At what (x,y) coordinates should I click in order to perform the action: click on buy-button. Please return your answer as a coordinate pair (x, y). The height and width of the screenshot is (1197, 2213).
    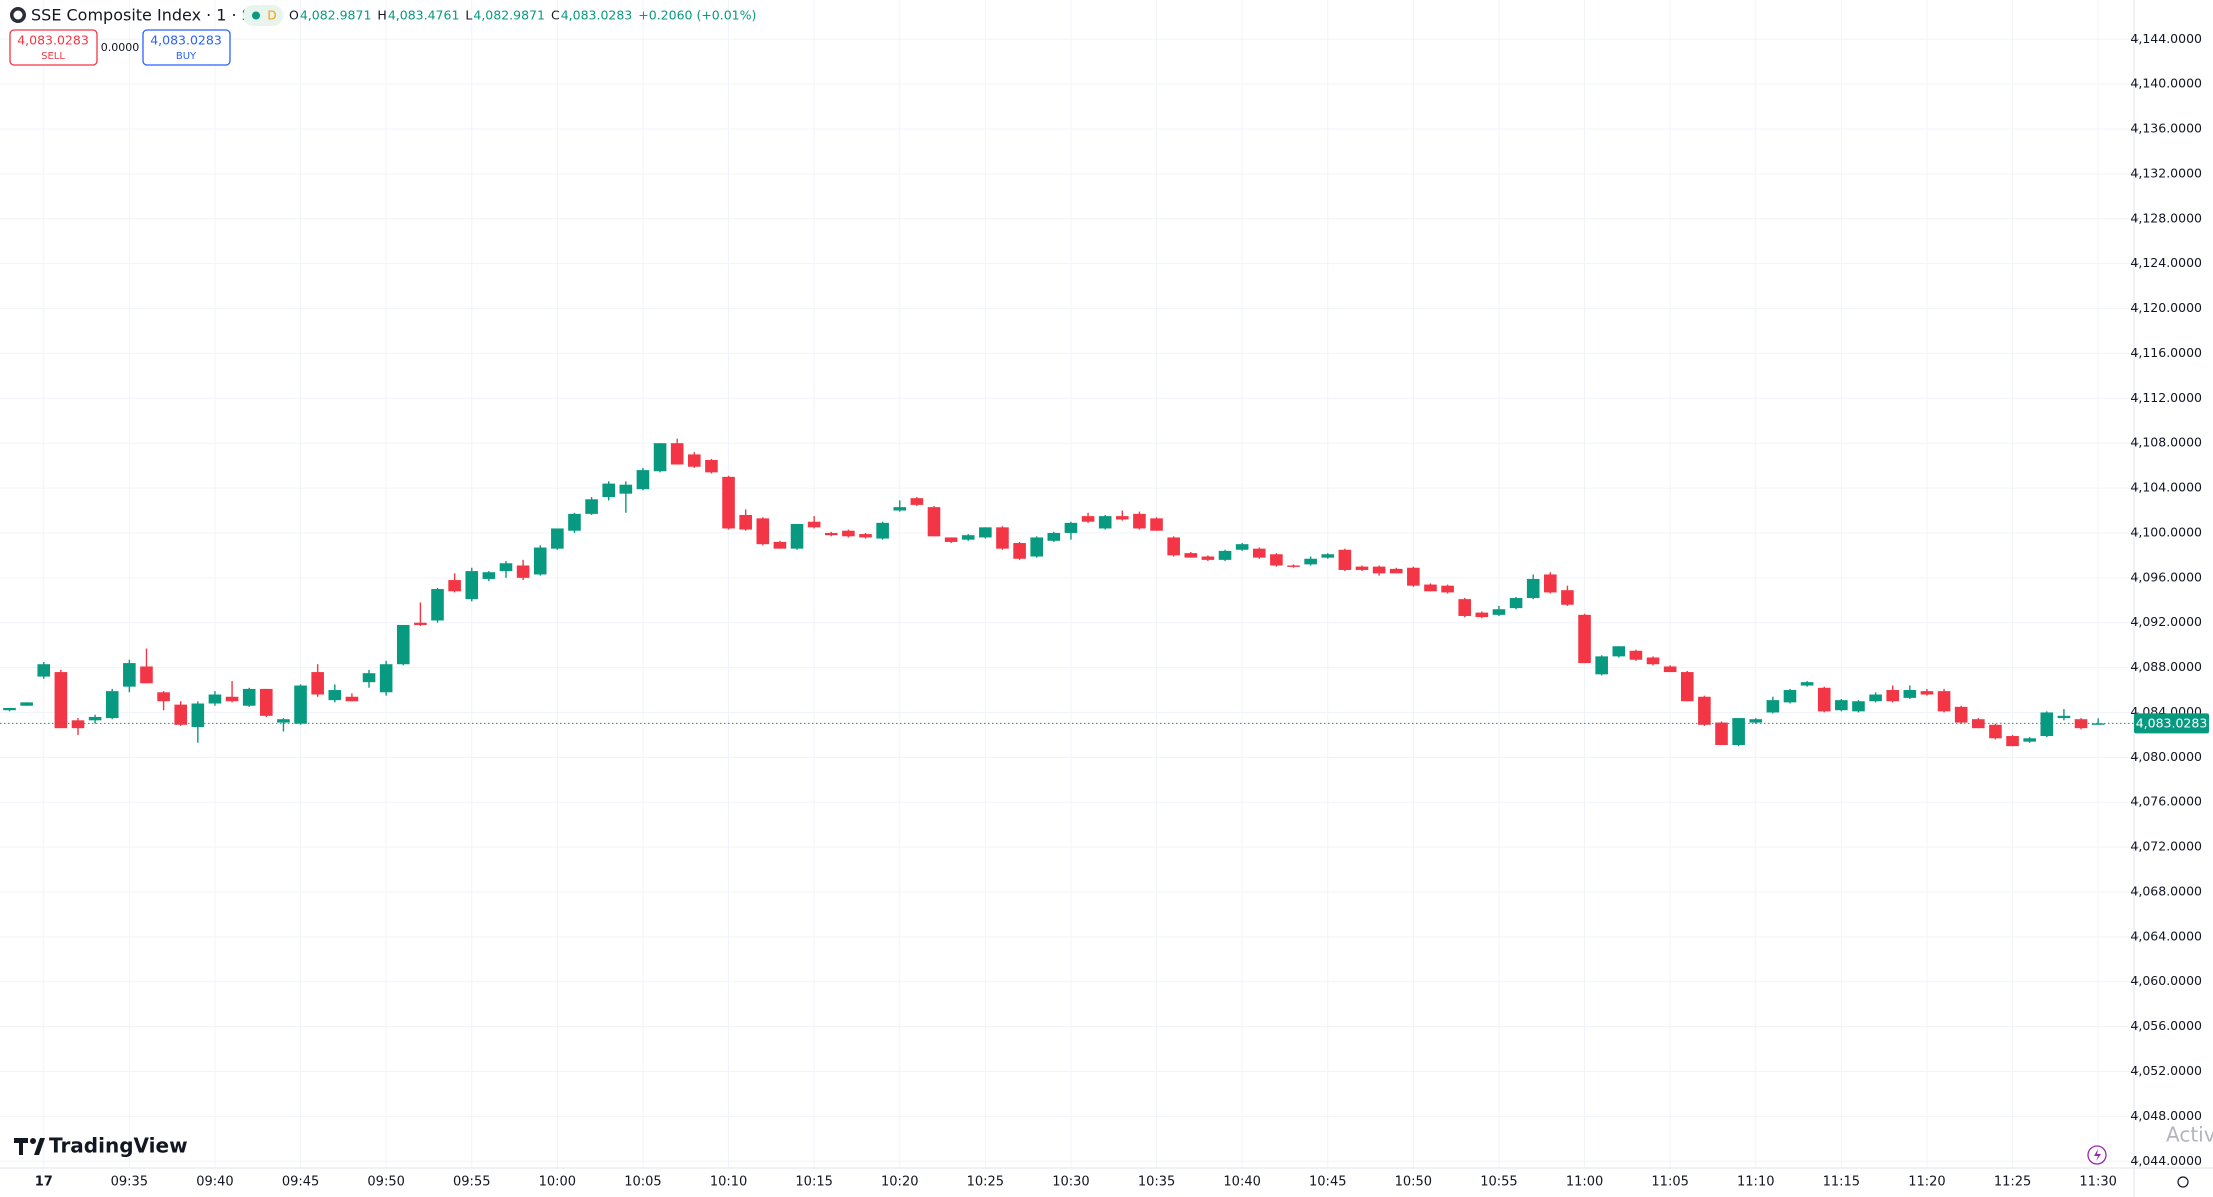
    Looking at the image, I should click on (186, 47).